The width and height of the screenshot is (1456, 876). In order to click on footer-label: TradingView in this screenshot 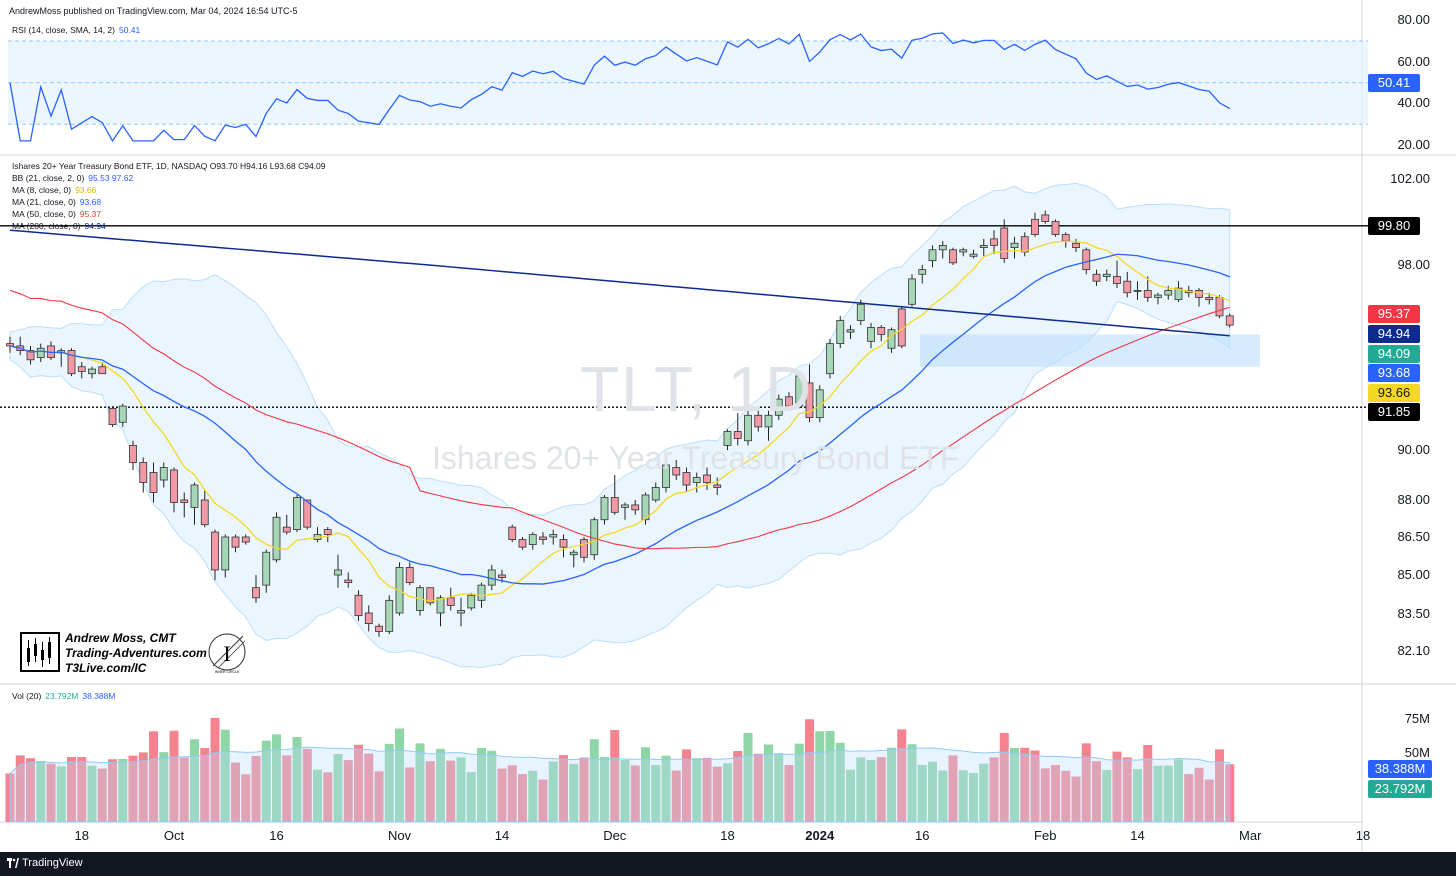, I will do `click(52, 863)`.